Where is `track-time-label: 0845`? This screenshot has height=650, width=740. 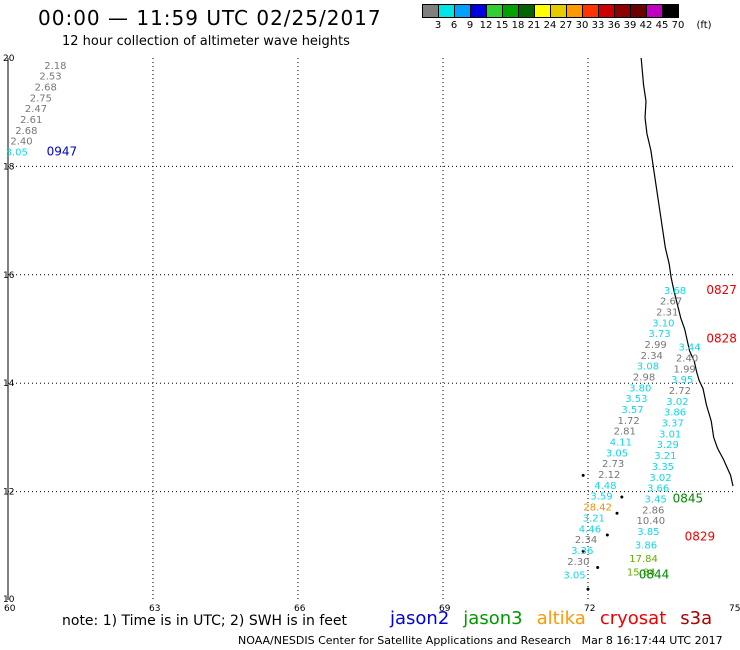 track-time-label: 0845 is located at coordinates (688, 498).